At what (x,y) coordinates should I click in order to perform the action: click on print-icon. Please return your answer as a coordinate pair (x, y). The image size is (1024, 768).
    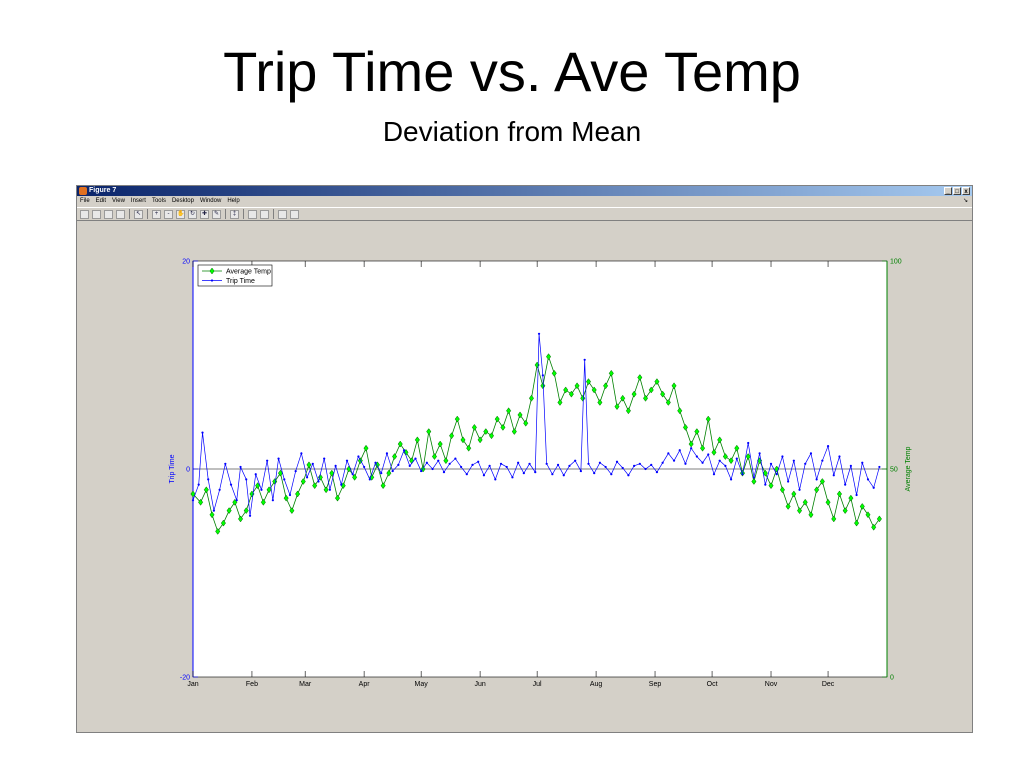
    Looking at the image, I should click on (120, 214).